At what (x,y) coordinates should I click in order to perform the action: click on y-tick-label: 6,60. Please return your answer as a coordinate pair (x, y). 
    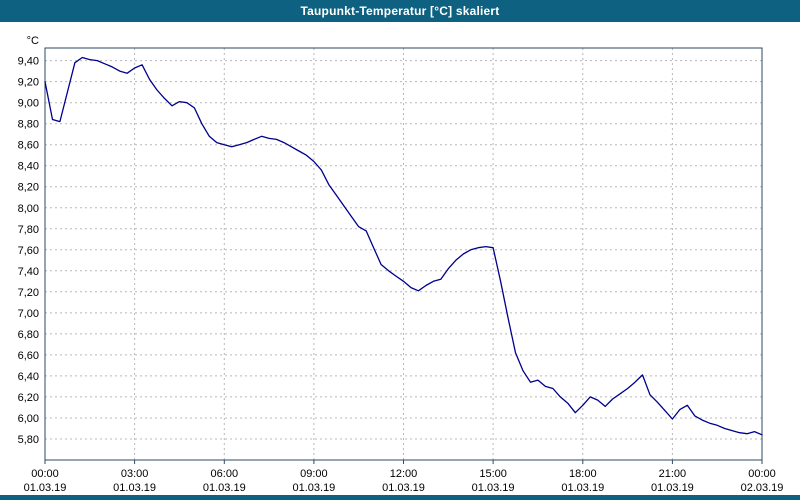
    Looking at the image, I should click on (28, 356).